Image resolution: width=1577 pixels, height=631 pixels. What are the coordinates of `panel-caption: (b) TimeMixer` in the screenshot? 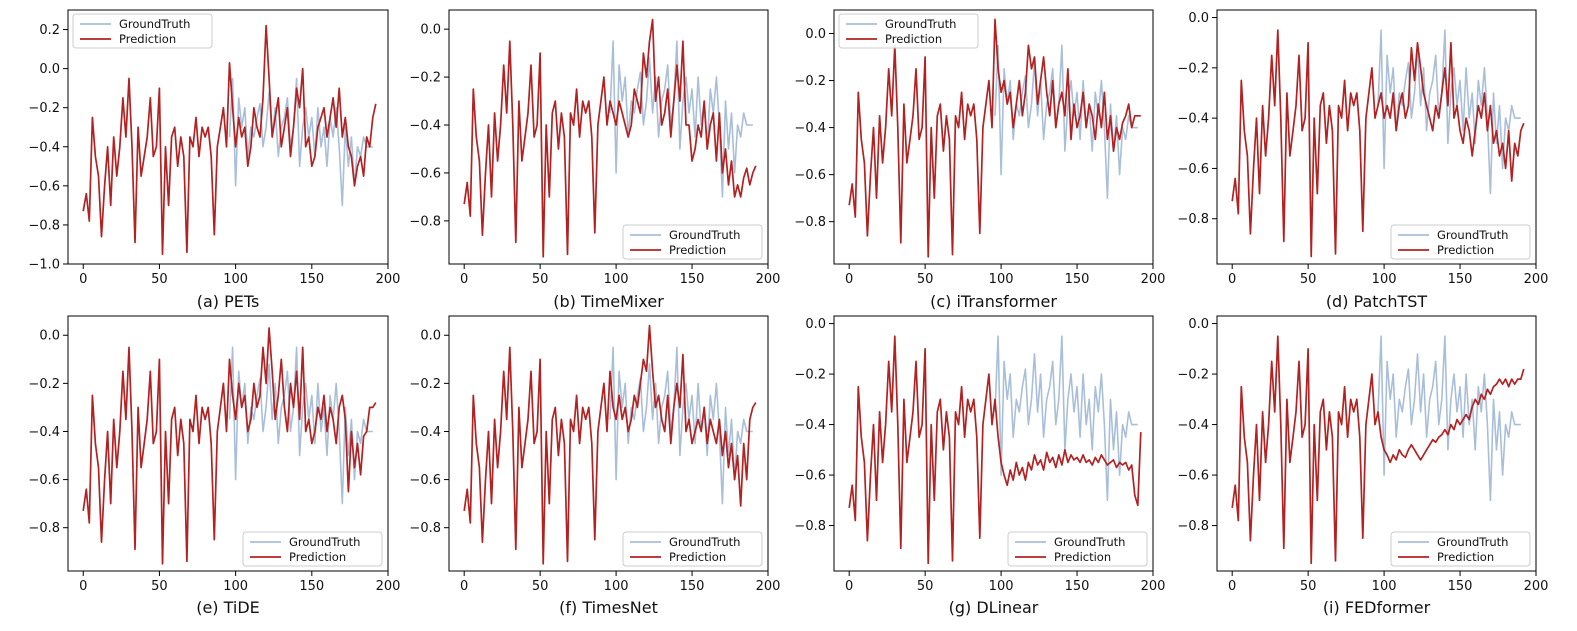 It's located at (608, 301).